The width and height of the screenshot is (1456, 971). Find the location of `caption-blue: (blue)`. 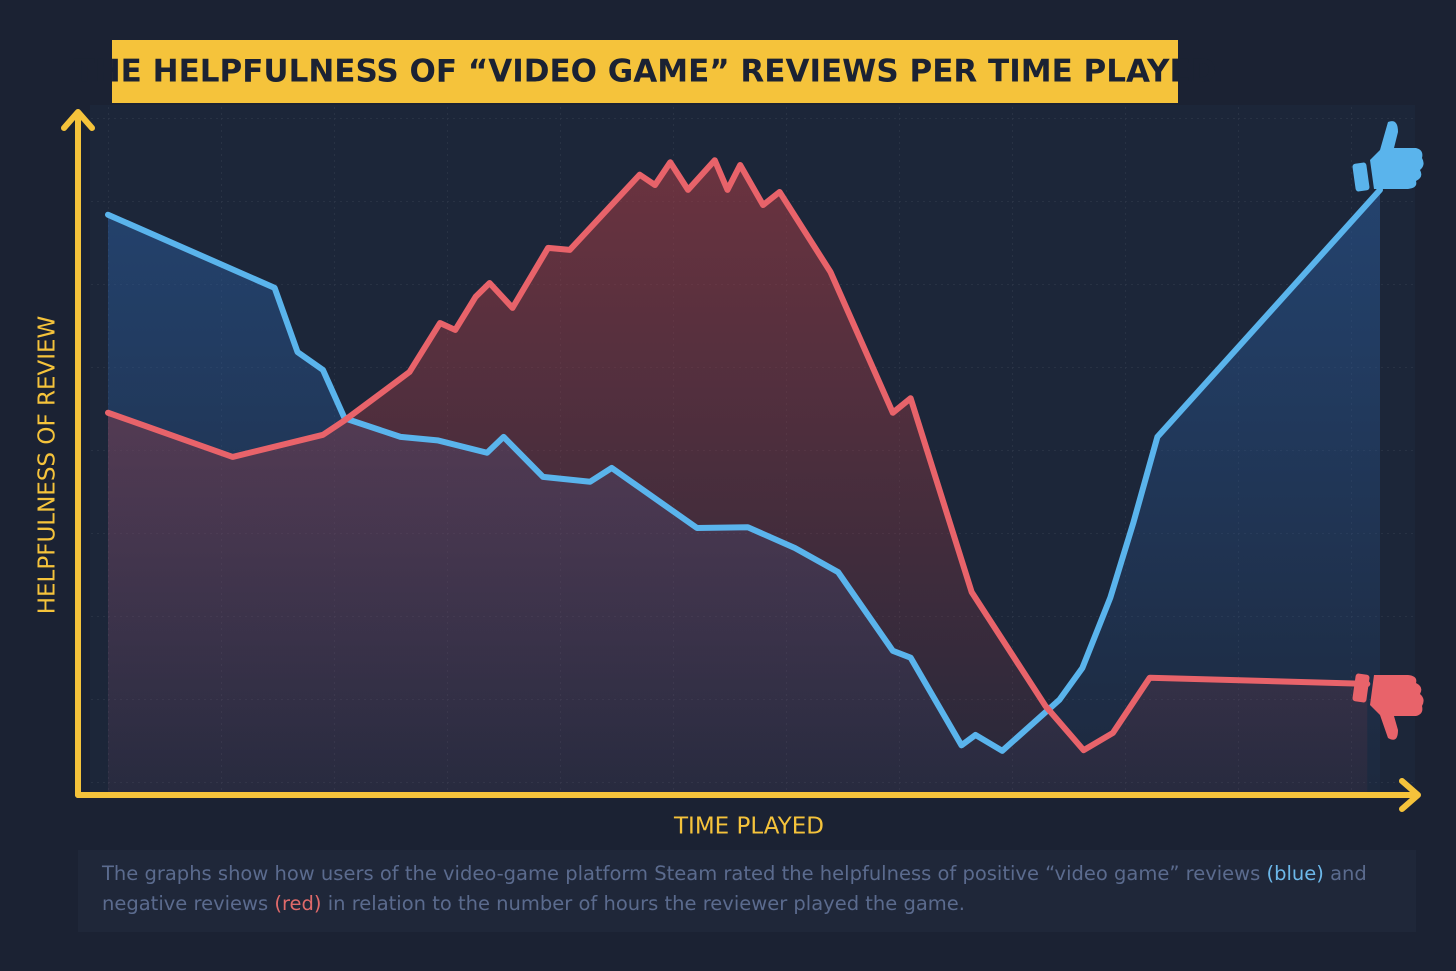

caption-blue: (blue) is located at coordinates (1295, 873).